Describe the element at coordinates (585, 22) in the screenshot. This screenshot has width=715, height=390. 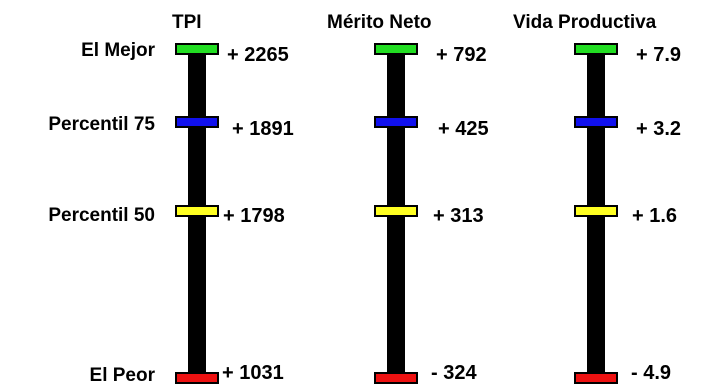
I see `column-title-2: Vida Productiva` at that location.